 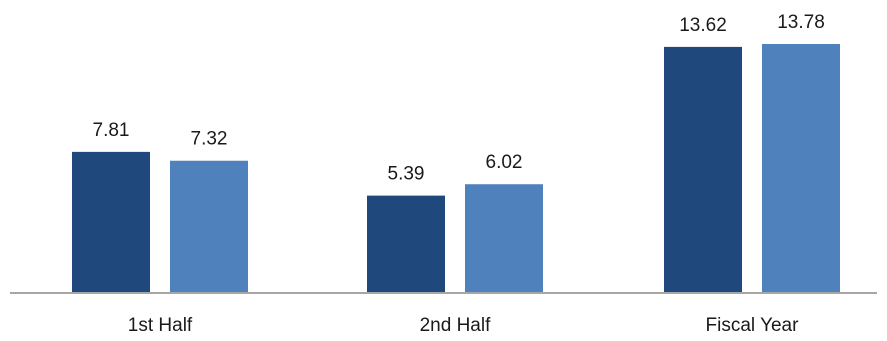 I want to click on category-label: Fiscal Year, so click(x=753, y=325).